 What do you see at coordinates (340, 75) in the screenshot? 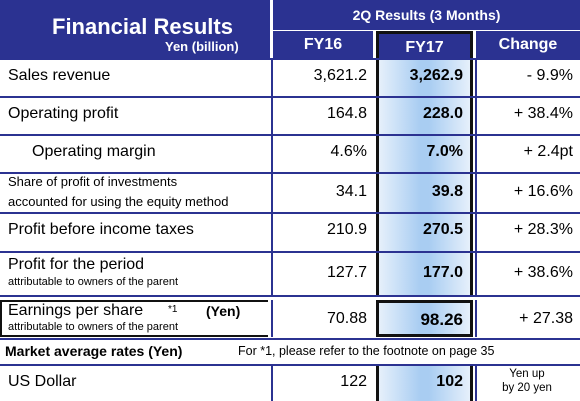
I see `fy16-value: 3,621.2` at bounding box center [340, 75].